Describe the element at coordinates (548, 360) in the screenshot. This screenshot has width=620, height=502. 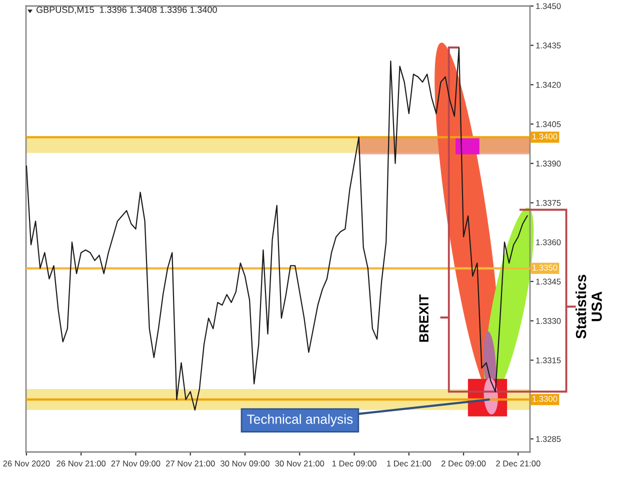
I see `y-tick-label: 1.3315` at that location.